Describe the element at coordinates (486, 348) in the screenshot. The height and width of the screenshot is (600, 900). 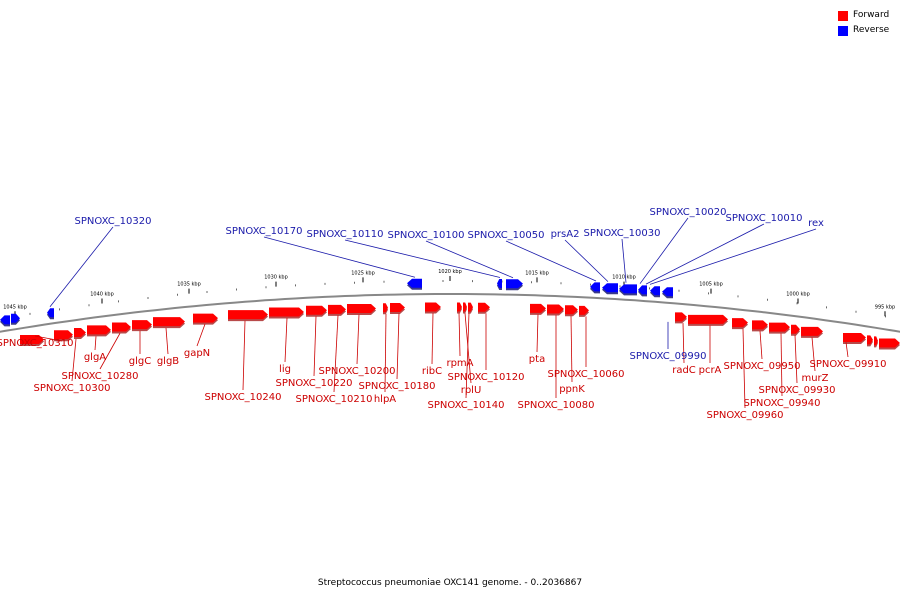
I see `forward-gene-label: SPNOXC_10120` at that location.